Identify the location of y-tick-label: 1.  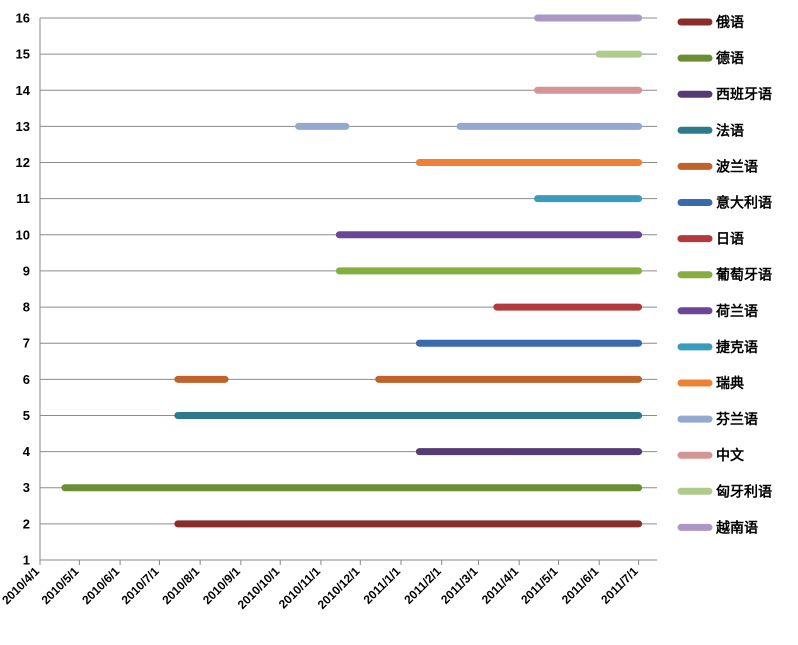
(26, 560).